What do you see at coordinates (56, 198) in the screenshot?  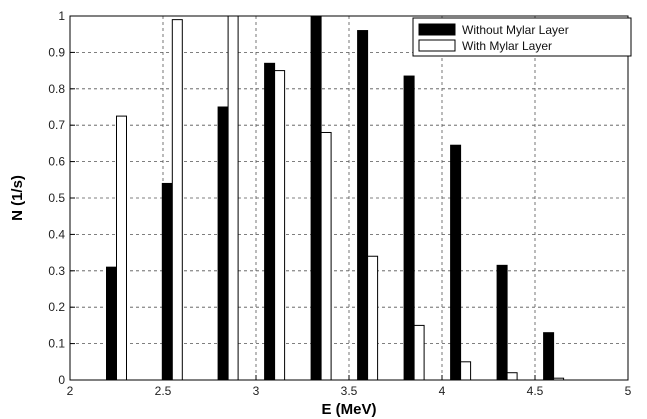 I see `y-tick-label: 0.5` at bounding box center [56, 198].